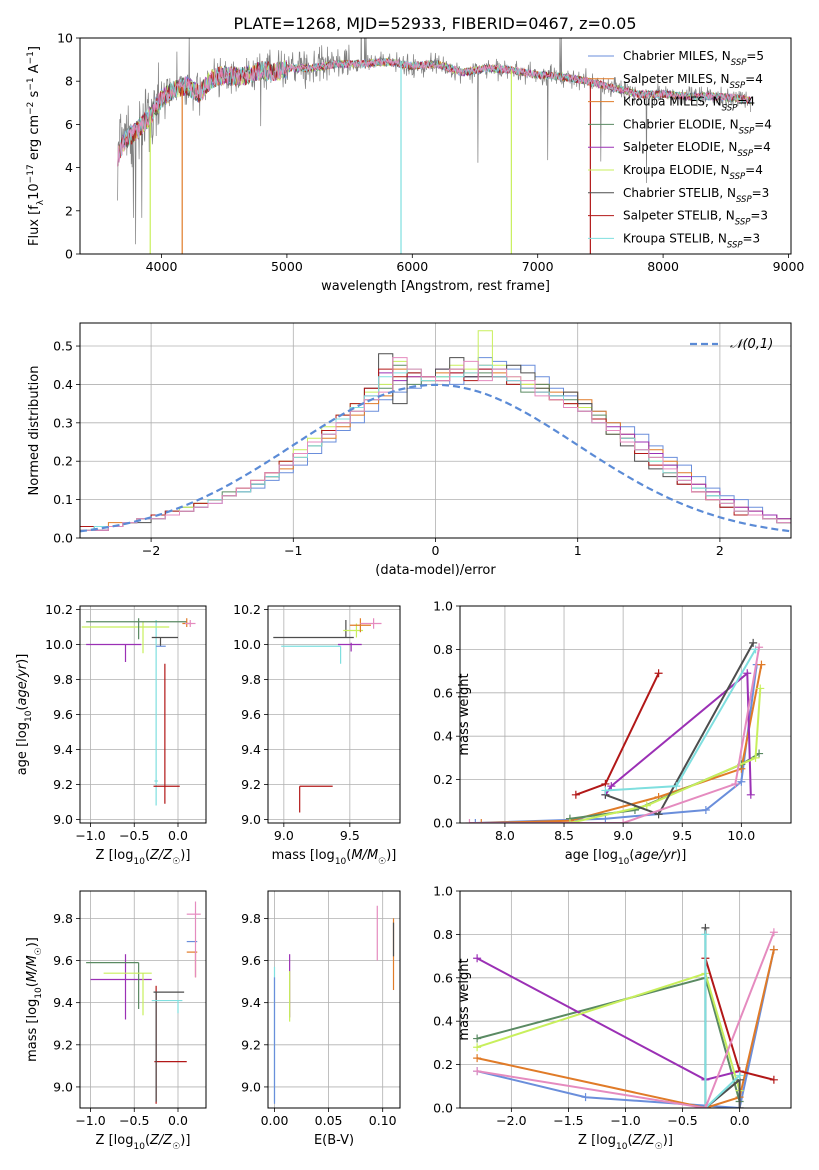 This screenshot has width=819, height=1170. I want to click on y-tick-label: 9.2, so click(251, 1044).